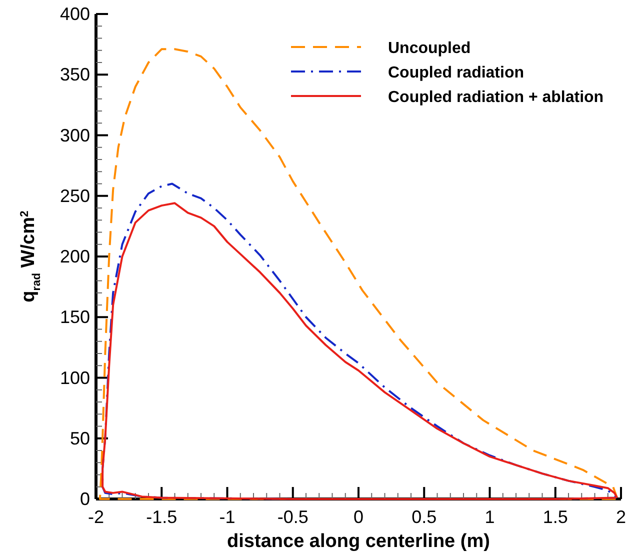 Image resolution: width=639 pixels, height=554 pixels. What do you see at coordinates (75, 196) in the screenshot?
I see `y-tick-label: 250` at bounding box center [75, 196].